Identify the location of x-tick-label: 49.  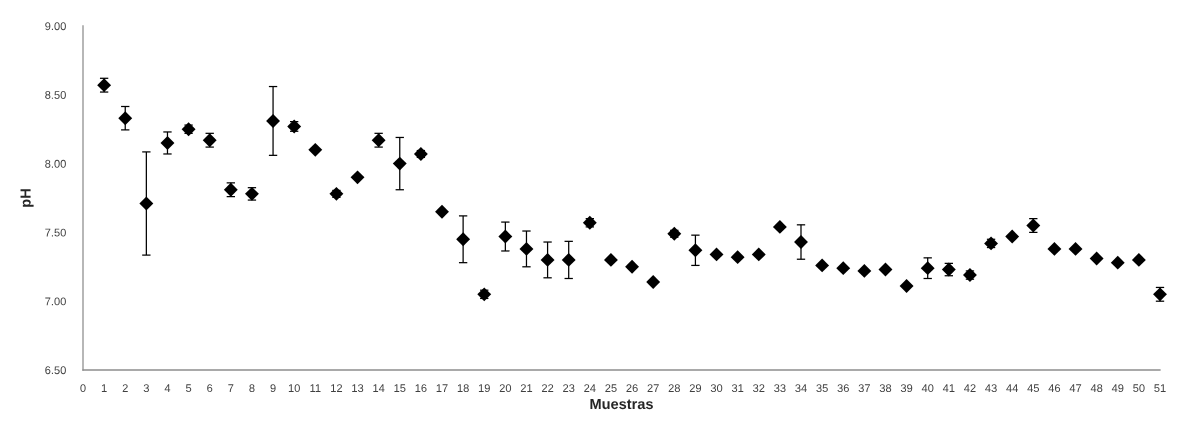
(1117, 388).